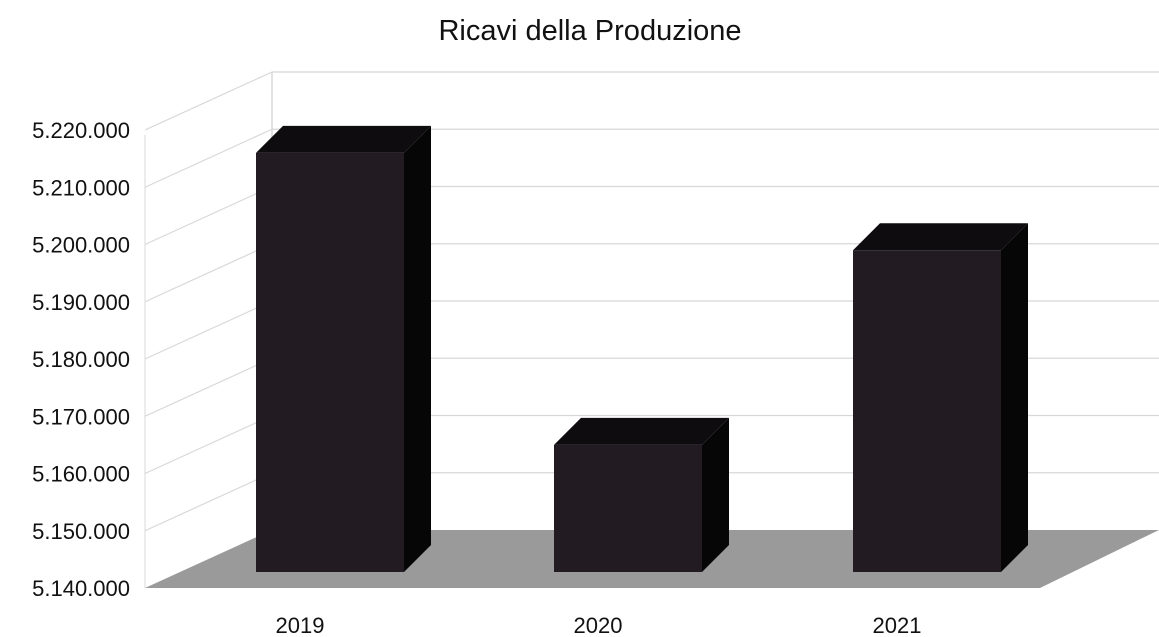 Image resolution: width=1159 pixels, height=637 pixels. I want to click on y-tick-label: 5.220.000, so click(81, 130).